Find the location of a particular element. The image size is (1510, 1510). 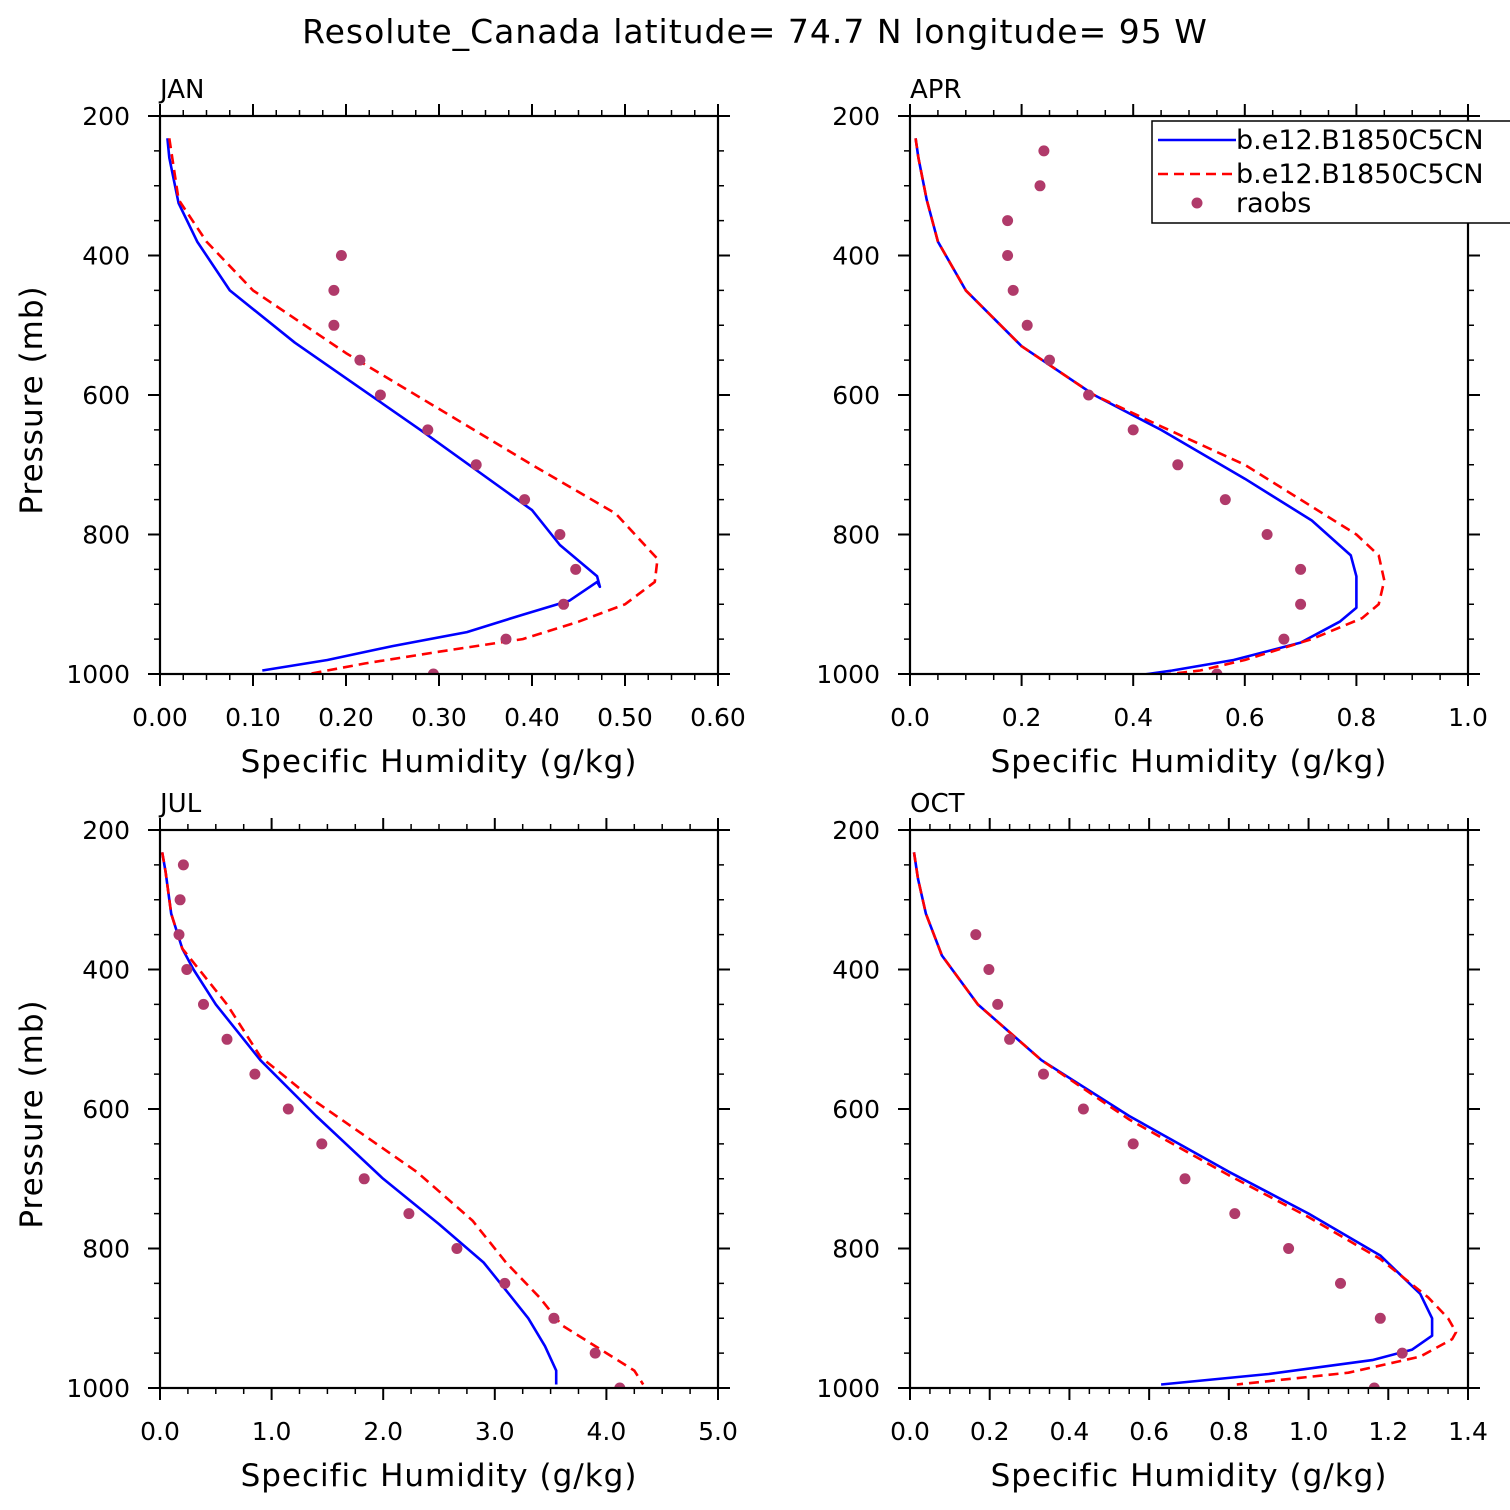

x-tick-label: 0.60 is located at coordinates (718, 717).